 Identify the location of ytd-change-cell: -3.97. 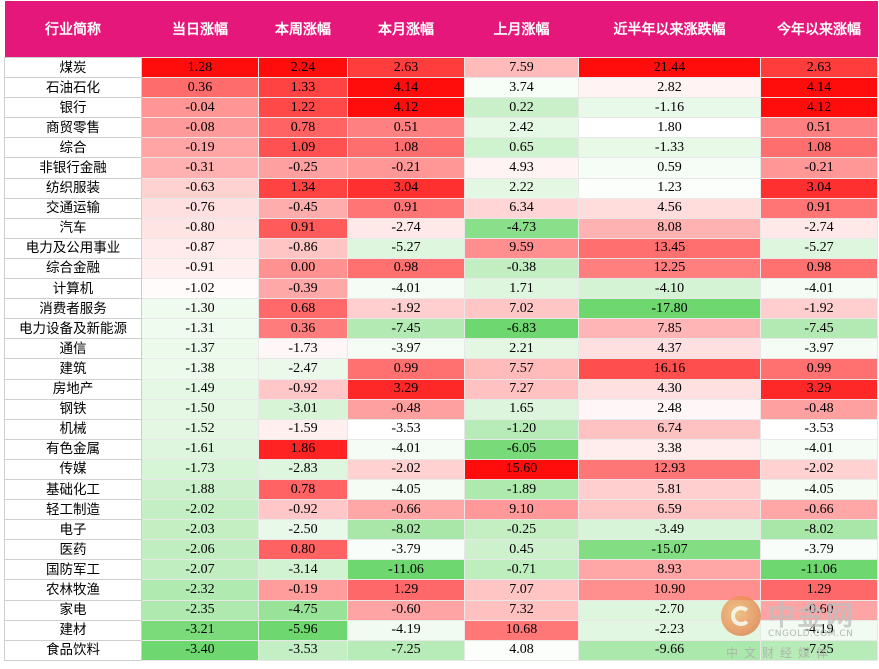
(819, 349).